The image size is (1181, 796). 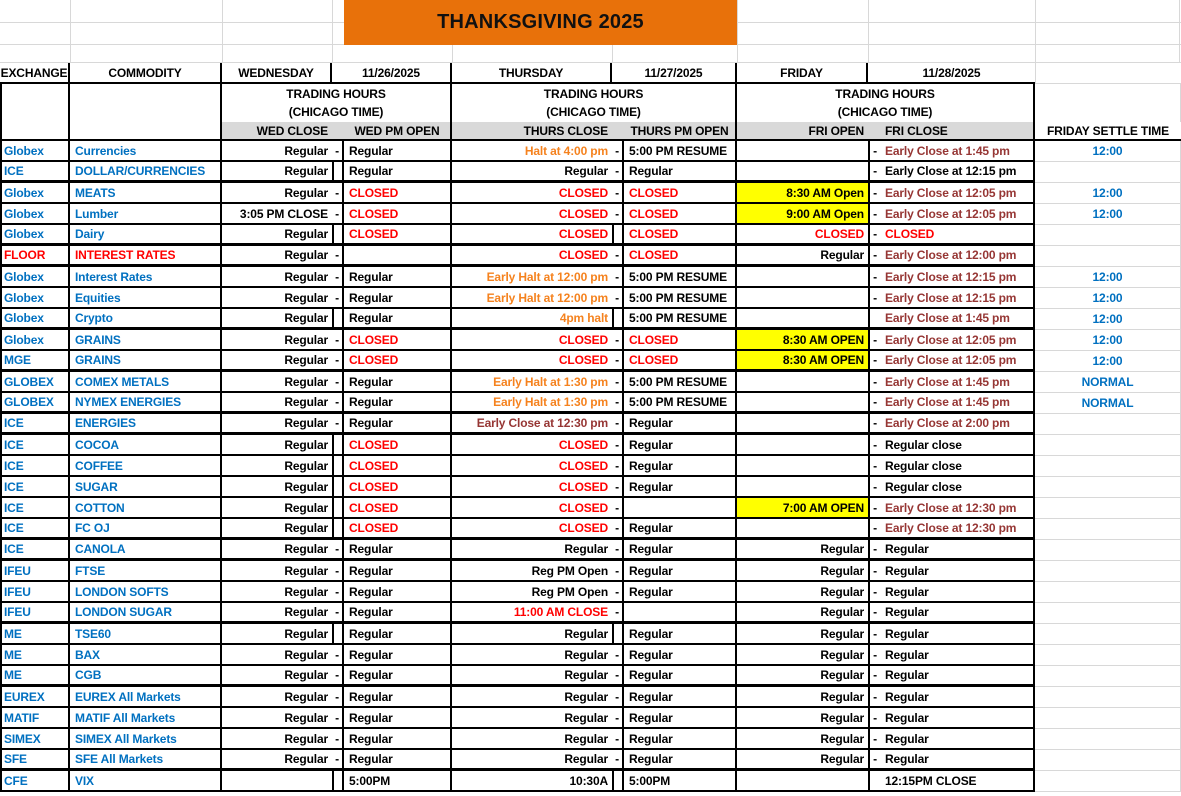 What do you see at coordinates (957, 781) in the screenshot?
I see `fri-close-cell: 12:15PM CLOSE` at bounding box center [957, 781].